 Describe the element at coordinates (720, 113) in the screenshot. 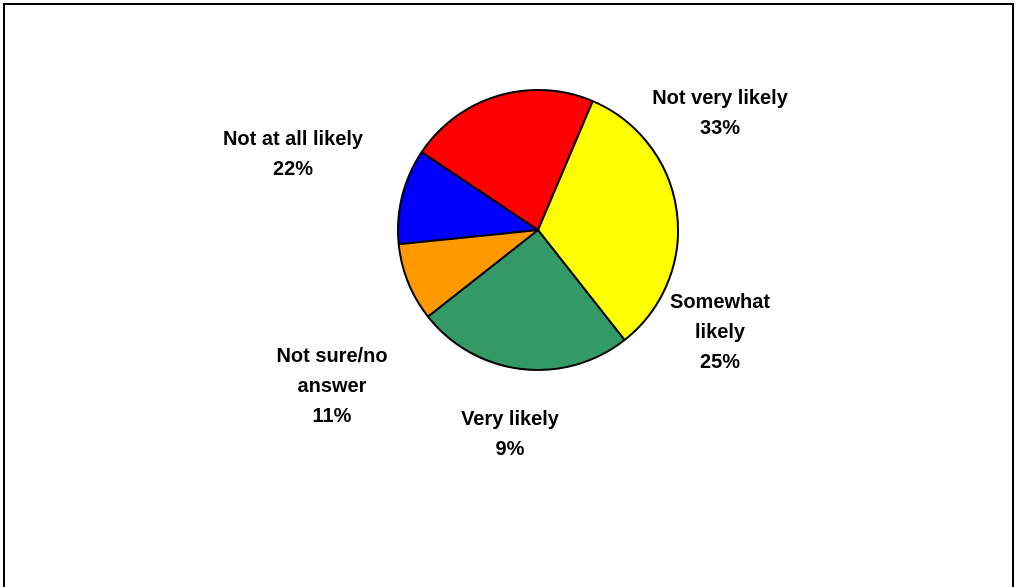

I see `slice-label: Not very likely 33%` at that location.